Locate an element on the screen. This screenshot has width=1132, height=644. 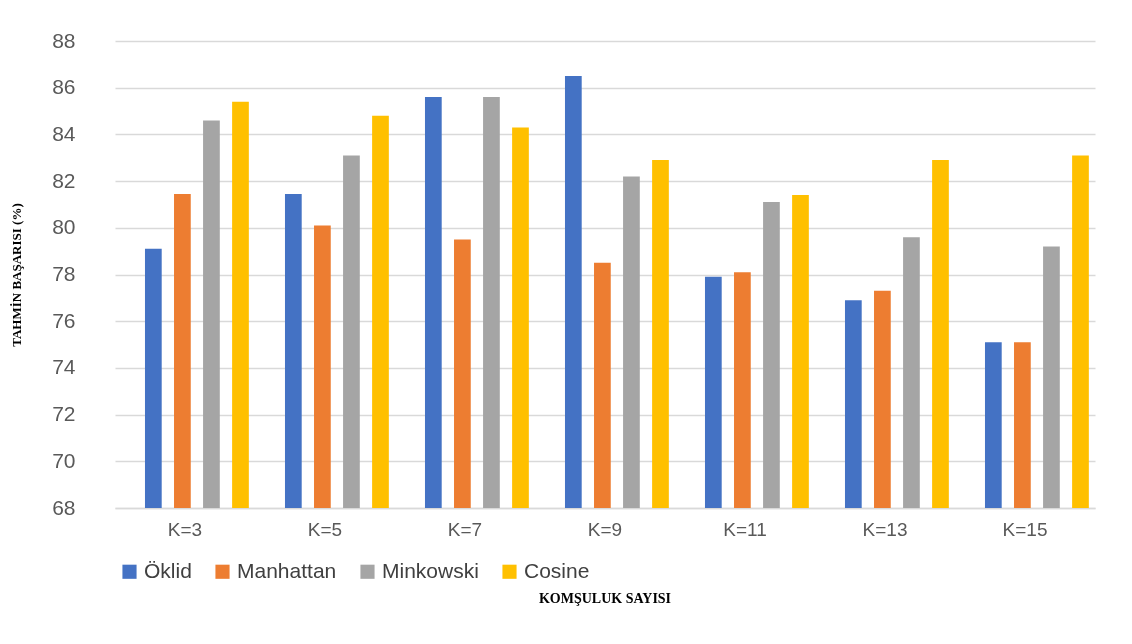
x-tick-label: K=11 is located at coordinates (745, 529).